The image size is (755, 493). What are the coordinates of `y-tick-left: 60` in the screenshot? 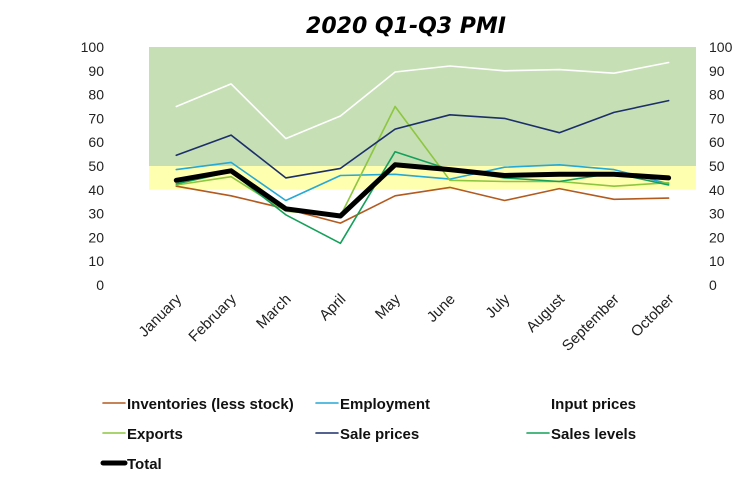 It's located at (96, 142).